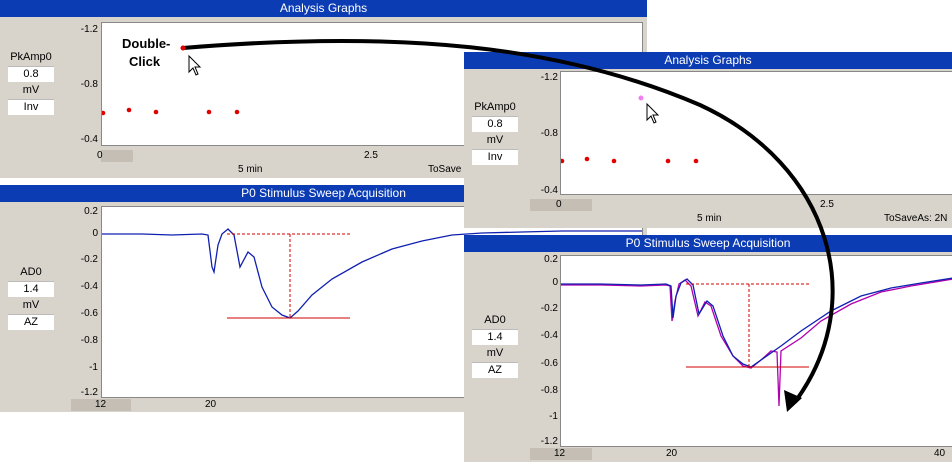 This screenshot has width=952, height=462. What do you see at coordinates (641, 98) in the screenshot?
I see `highlighted-data-point` at bounding box center [641, 98].